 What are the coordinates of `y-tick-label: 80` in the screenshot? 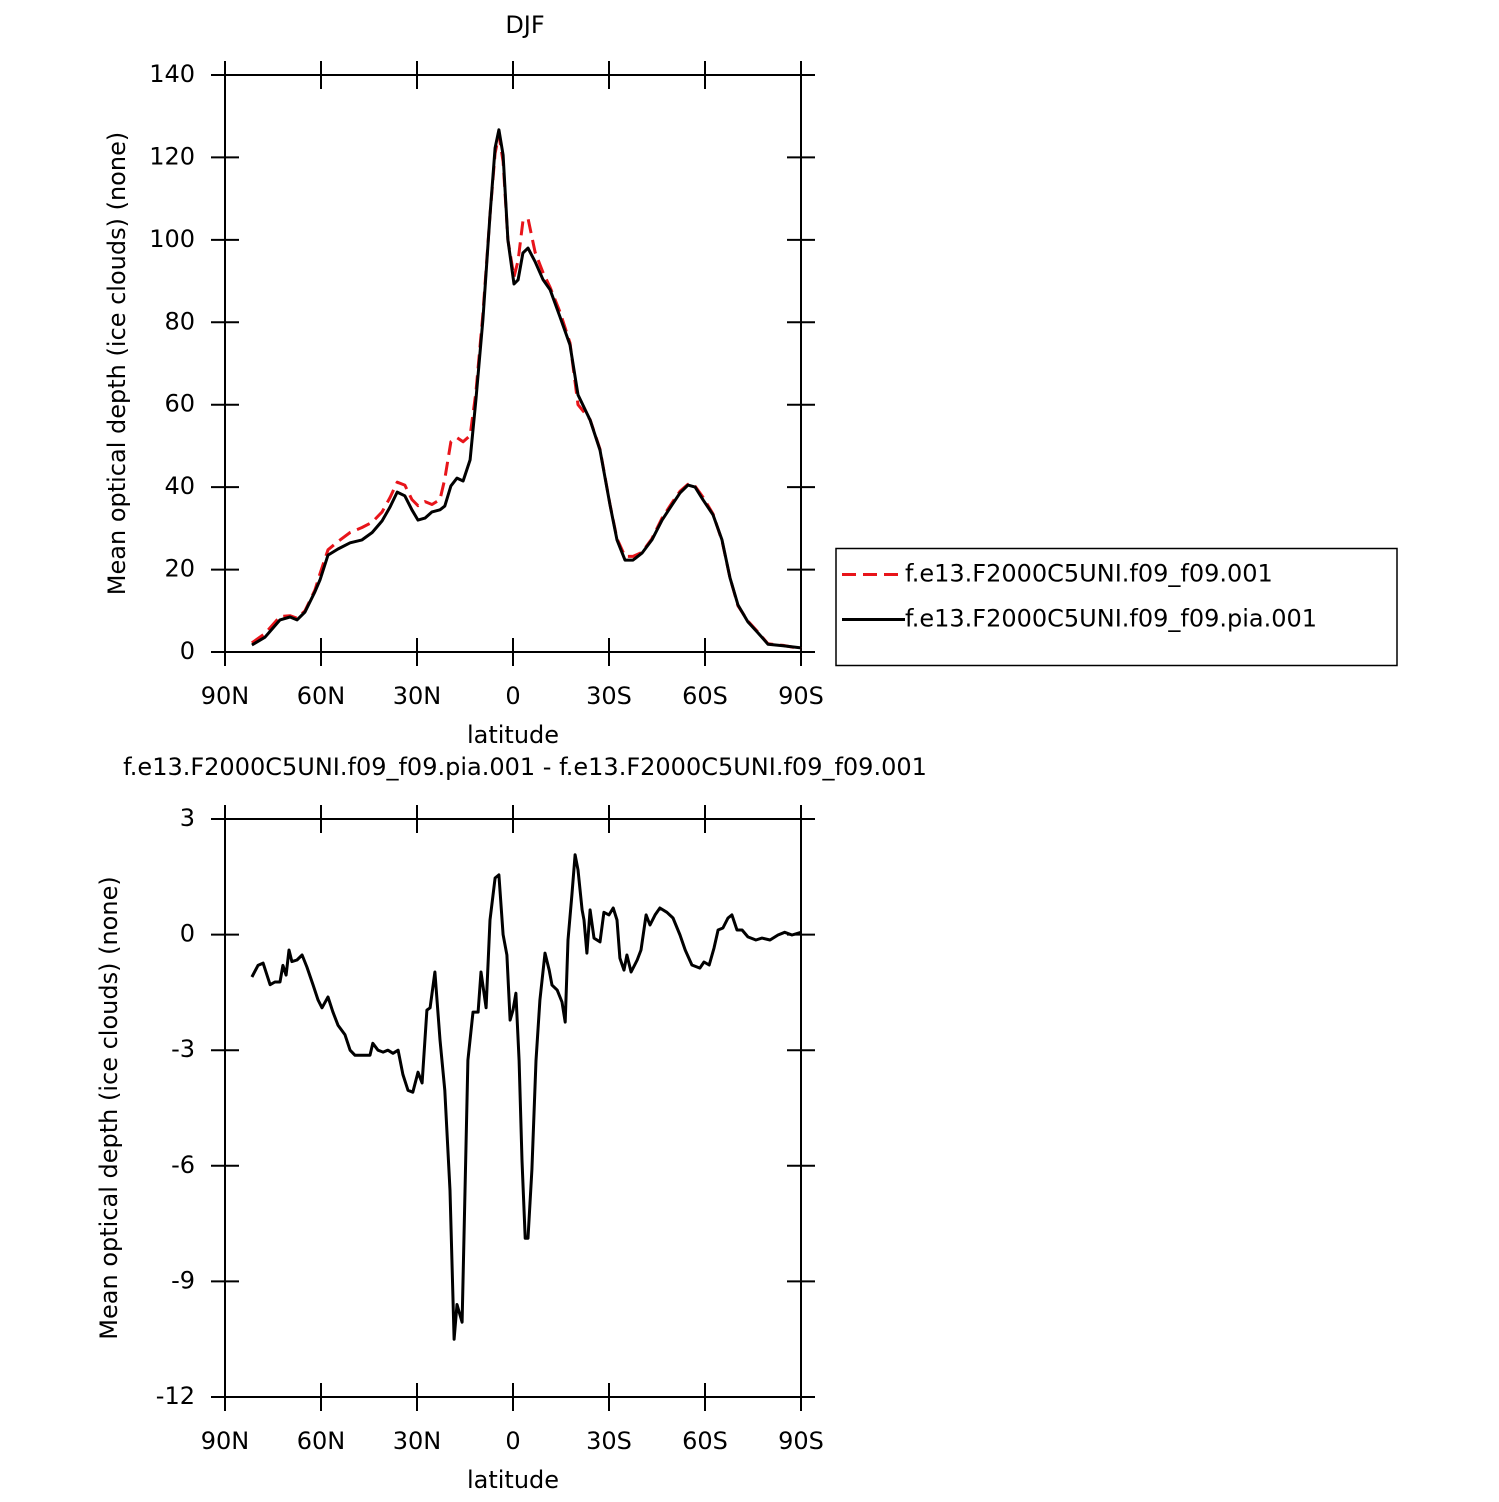 It's located at (179, 321).